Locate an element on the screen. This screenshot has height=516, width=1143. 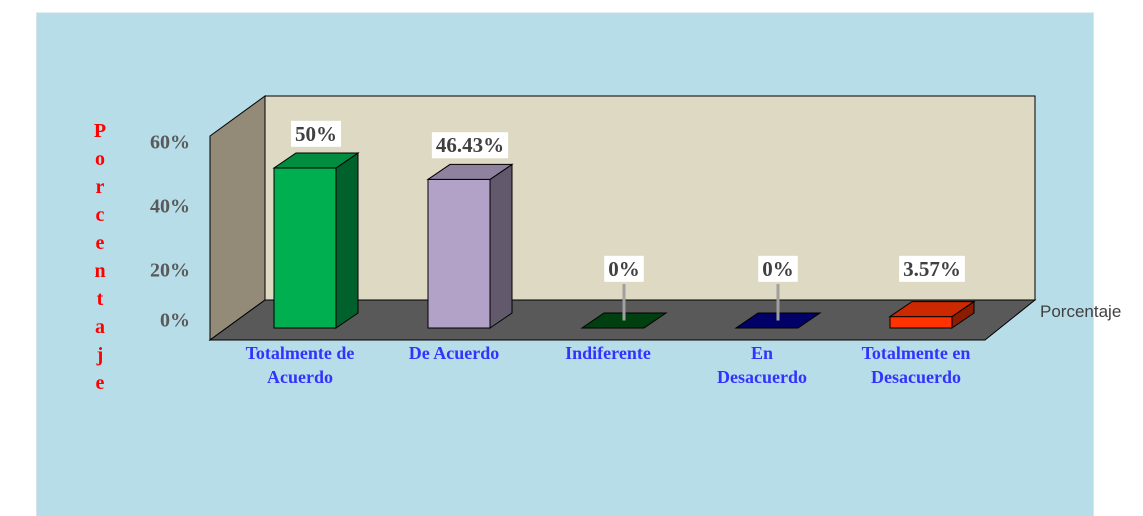
value-label: 50% is located at coordinates (316, 134).